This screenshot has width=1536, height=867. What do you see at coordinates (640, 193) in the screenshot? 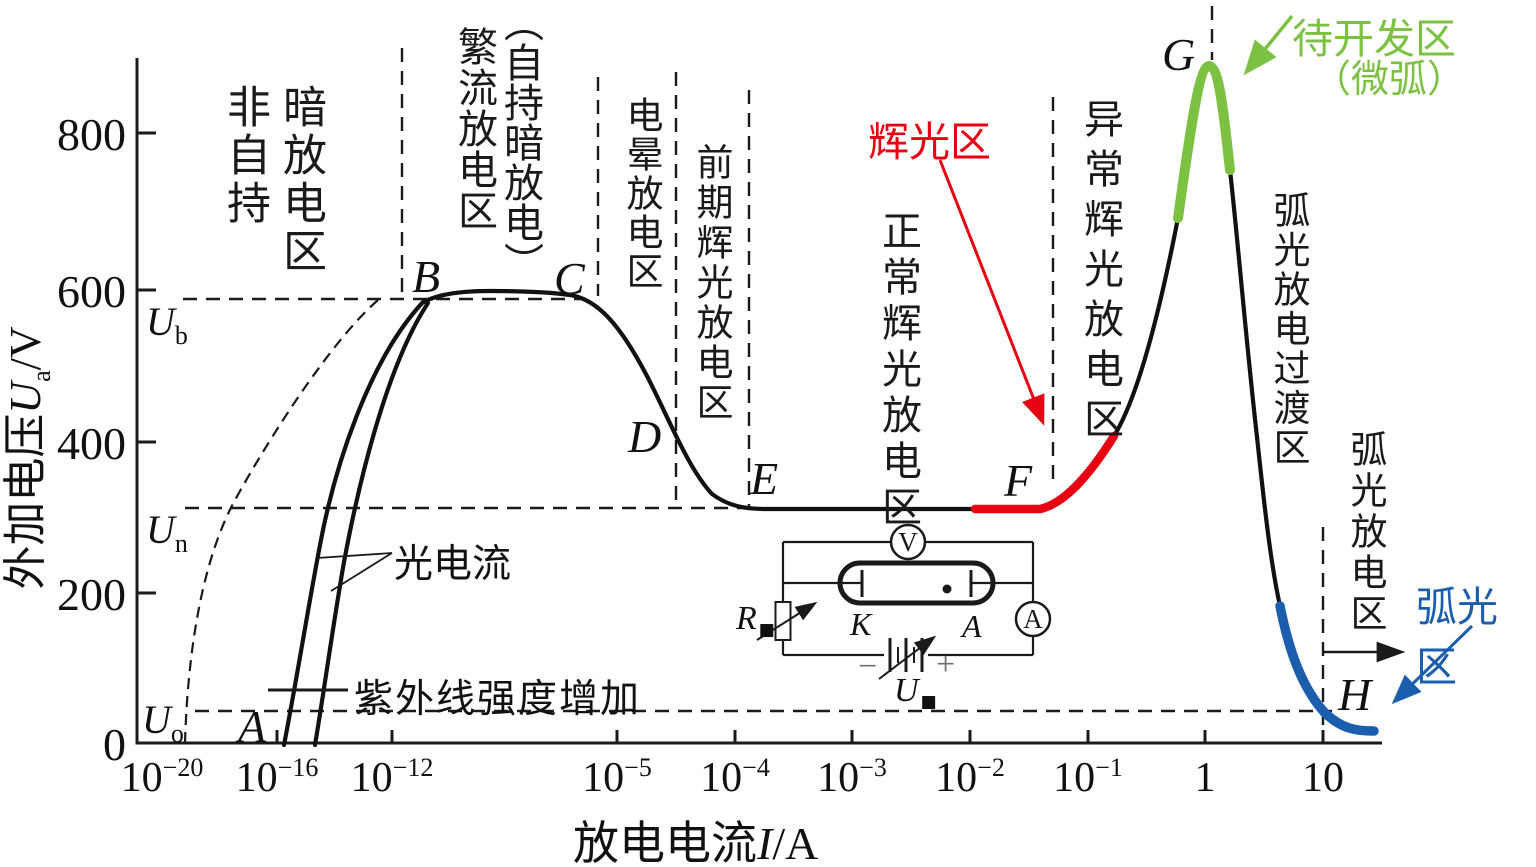
I see `region-corona: 电晕放电区` at bounding box center [640, 193].